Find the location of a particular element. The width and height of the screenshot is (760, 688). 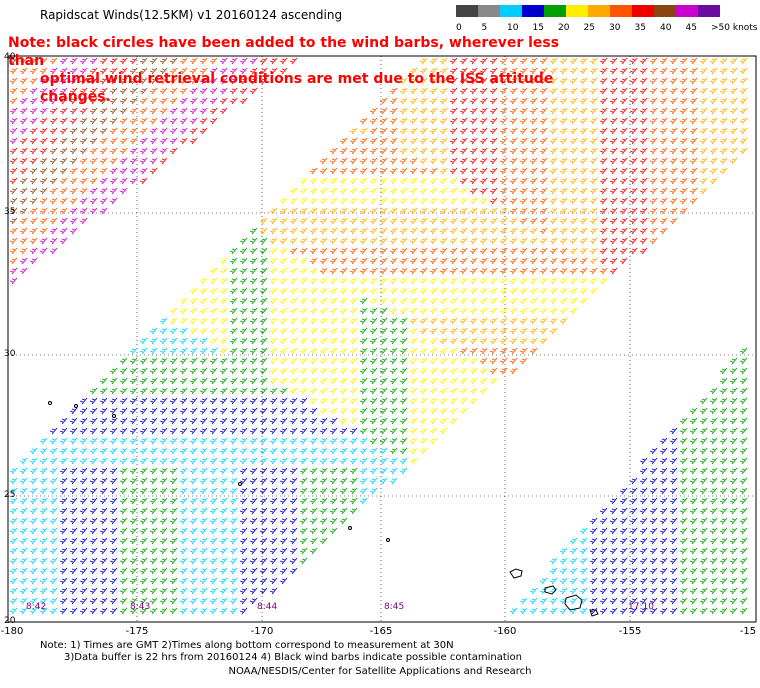

legend-label: 0 is located at coordinates (459, 28).